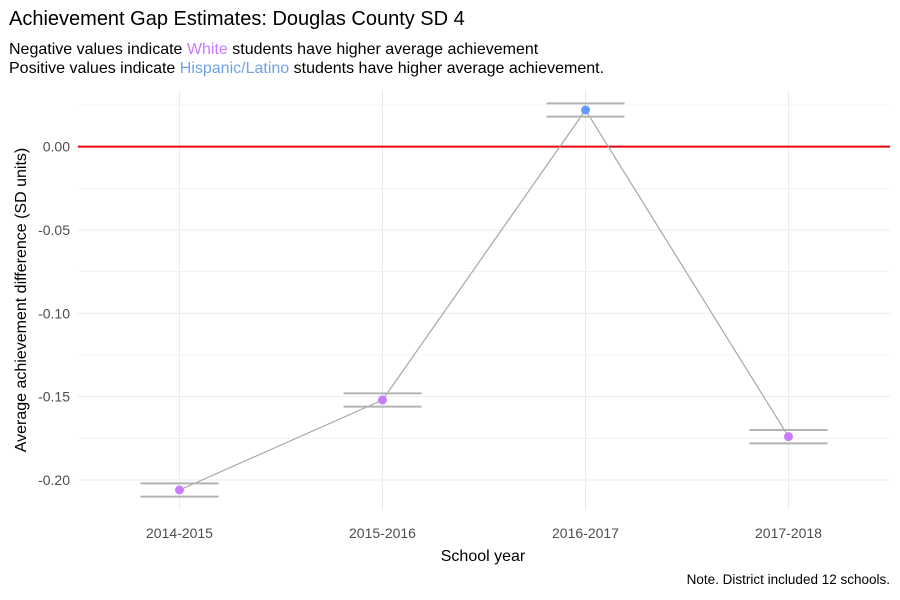 Image resolution: width=900 pixels, height=600 pixels. I want to click on subtitle-hispanic-highlight: Hispanic/Latino, so click(234, 68).